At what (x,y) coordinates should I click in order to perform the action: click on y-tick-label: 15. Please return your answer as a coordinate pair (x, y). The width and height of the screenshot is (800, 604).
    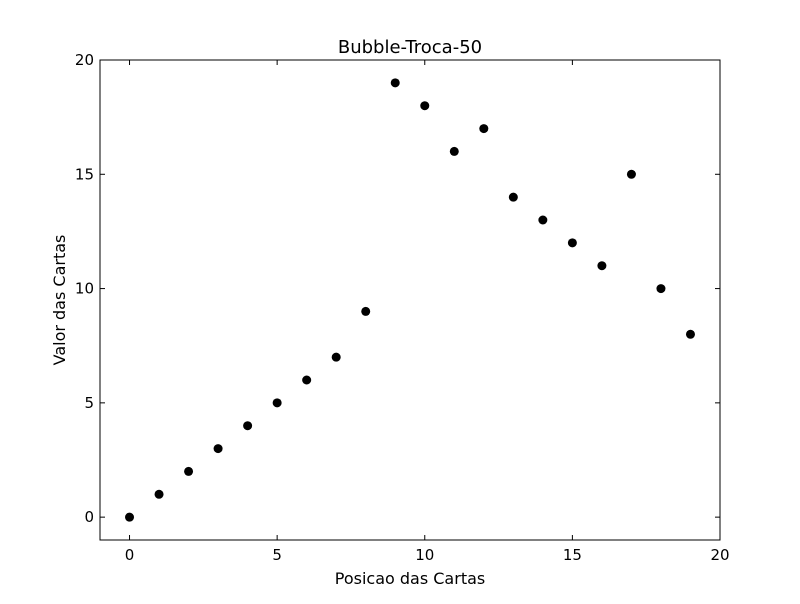
    Looking at the image, I should click on (84, 174).